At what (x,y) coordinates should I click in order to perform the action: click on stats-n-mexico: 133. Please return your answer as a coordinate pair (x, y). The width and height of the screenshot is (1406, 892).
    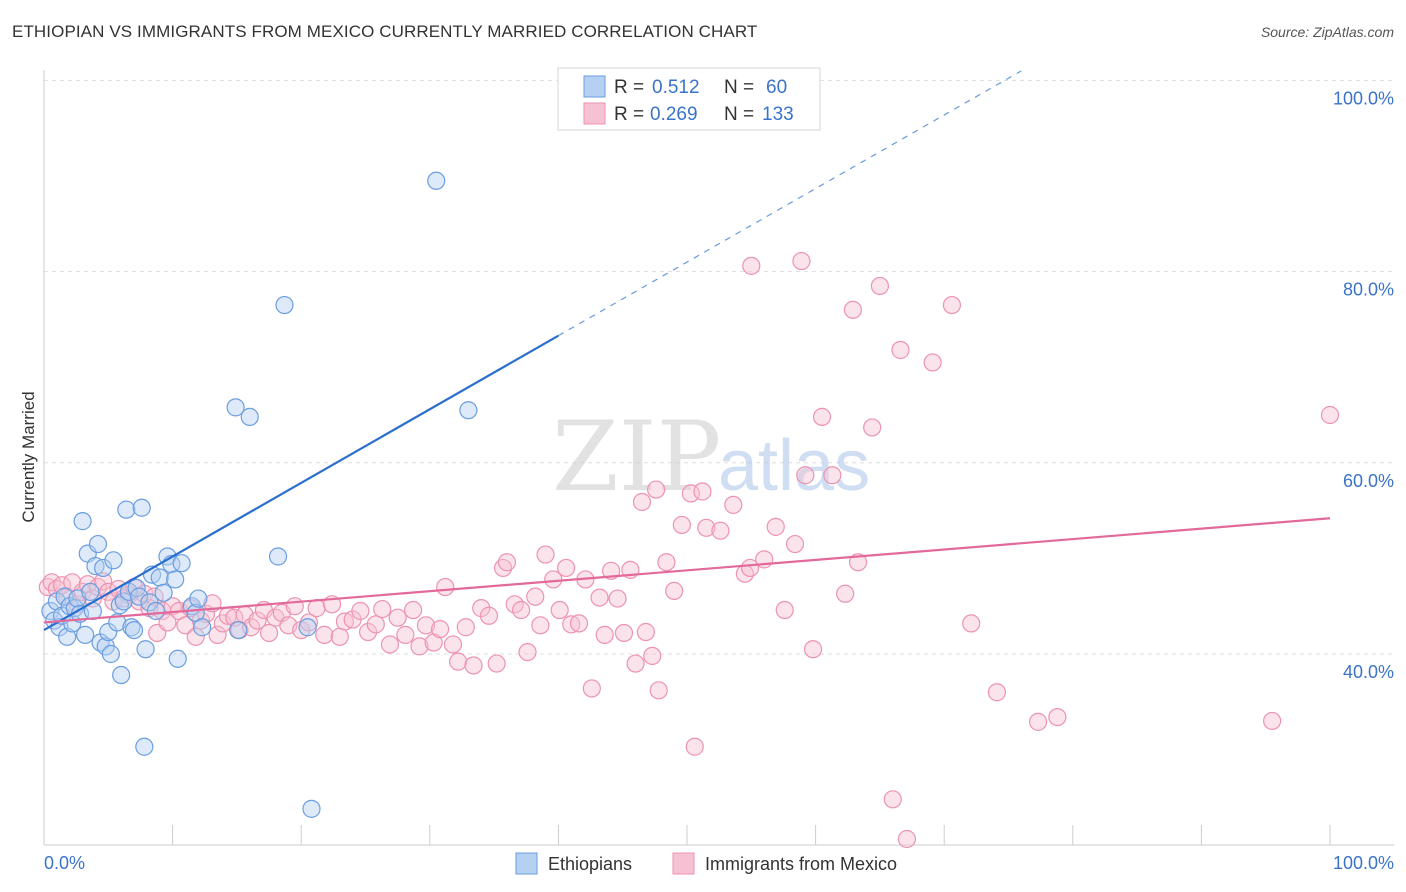
    Looking at the image, I should click on (778, 114).